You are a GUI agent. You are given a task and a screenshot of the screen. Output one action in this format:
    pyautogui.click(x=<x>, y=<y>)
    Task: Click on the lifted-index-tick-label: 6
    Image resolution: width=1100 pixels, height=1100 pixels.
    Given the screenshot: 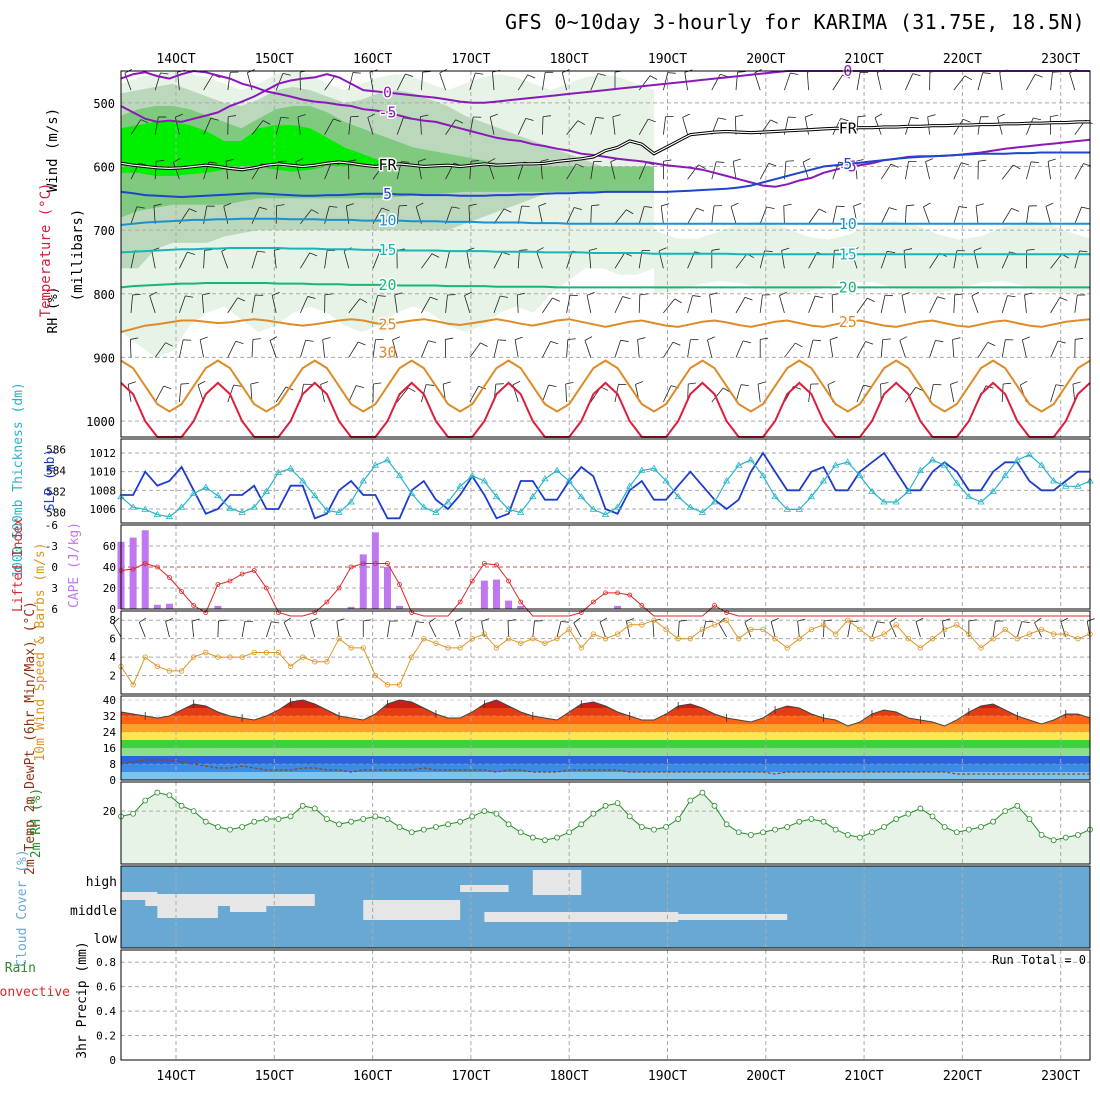 What is the action you would take?
    pyautogui.click(x=54, y=609)
    